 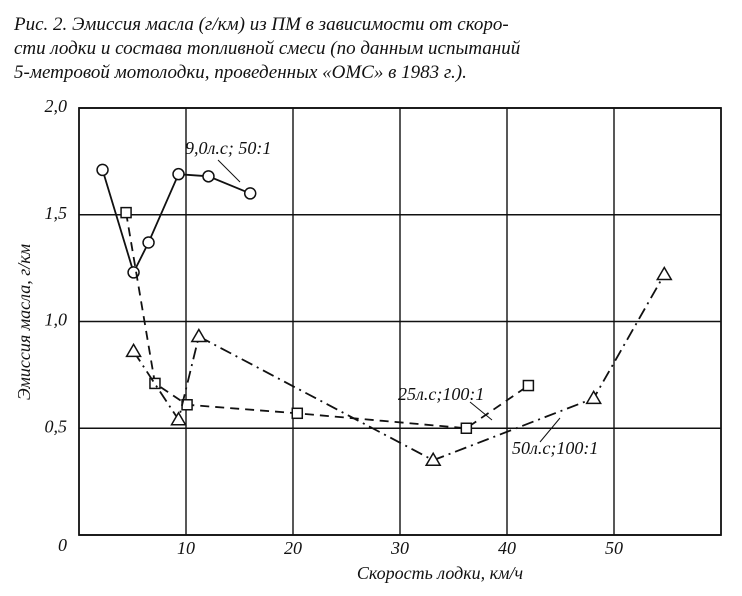 What do you see at coordinates (24, 321) in the screenshot?
I see `y-axis-label: Эмиссия масла, г/км` at bounding box center [24, 321].